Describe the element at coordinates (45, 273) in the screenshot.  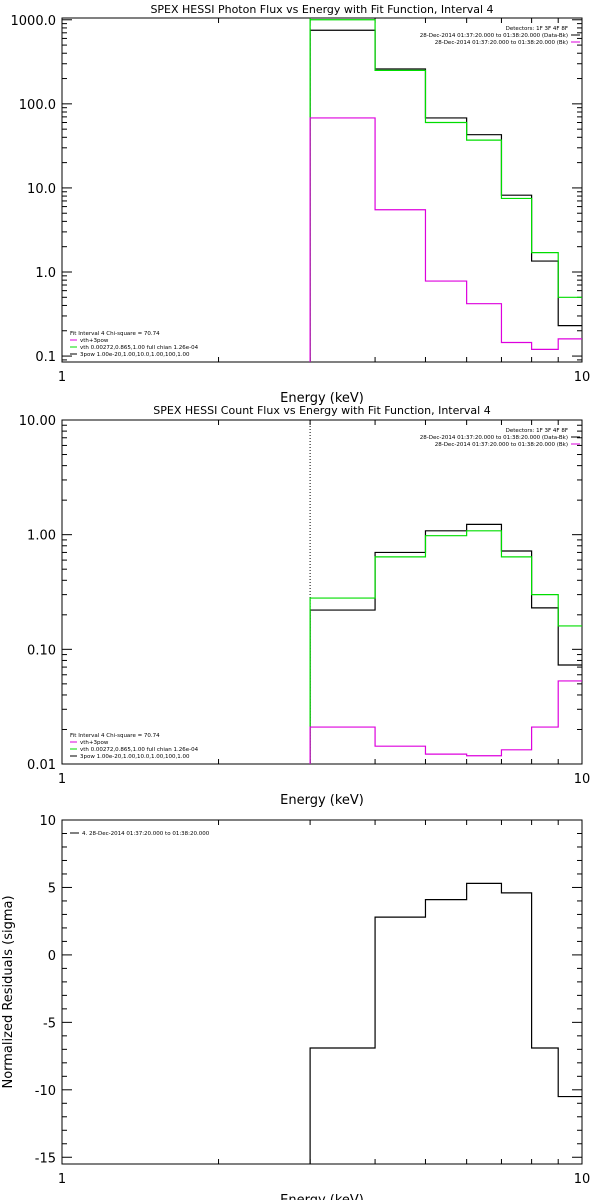
I see `y-tick-label: 1.0` at that location.